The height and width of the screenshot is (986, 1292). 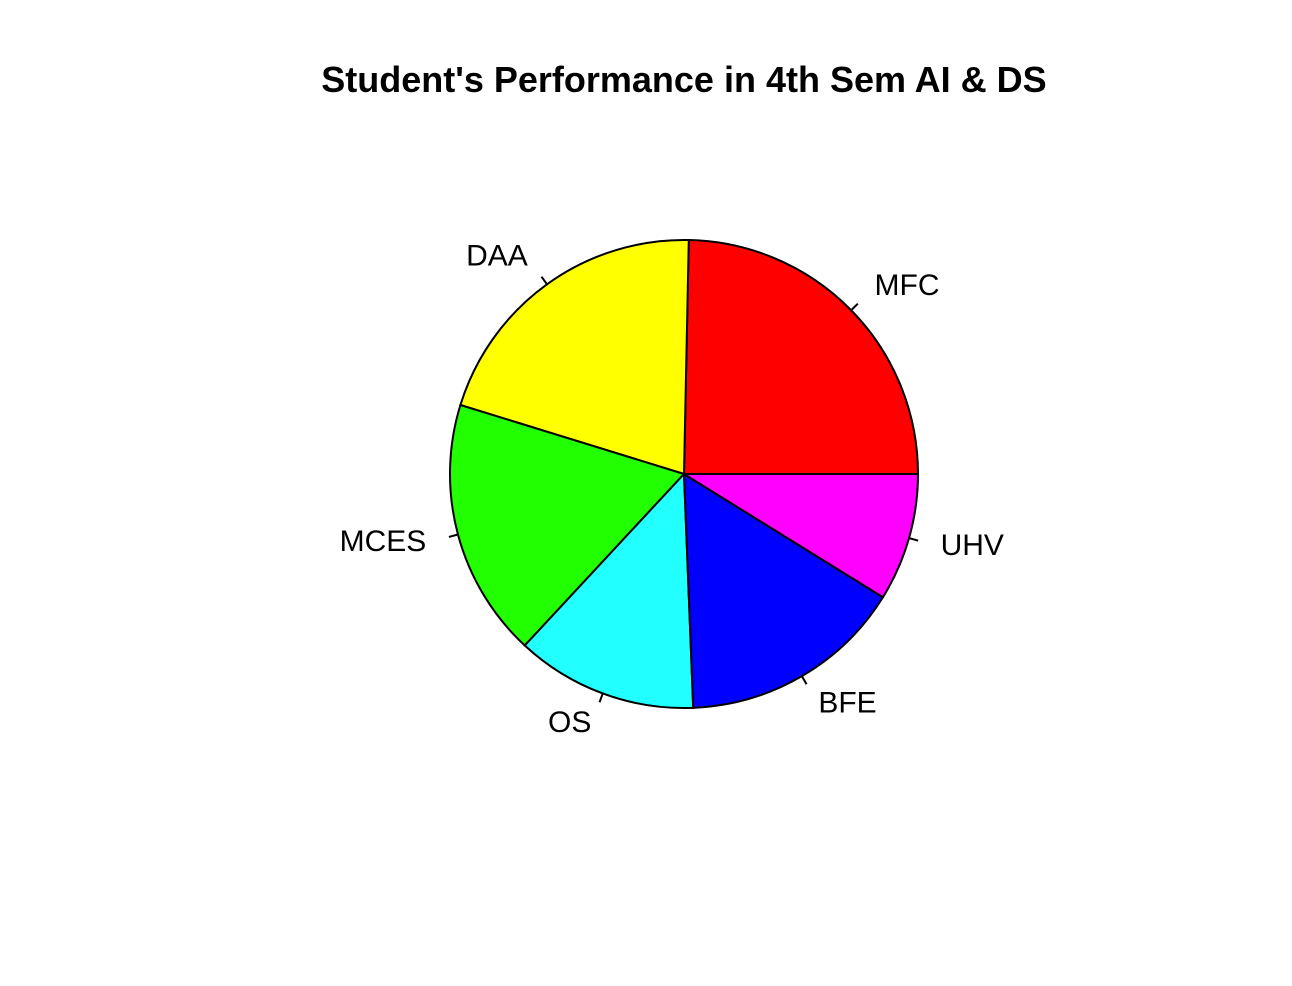 What do you see at coordinates (801, 357) in the screenshot?
I see `pie-slice-mfc` at bounding box center [801, 357].